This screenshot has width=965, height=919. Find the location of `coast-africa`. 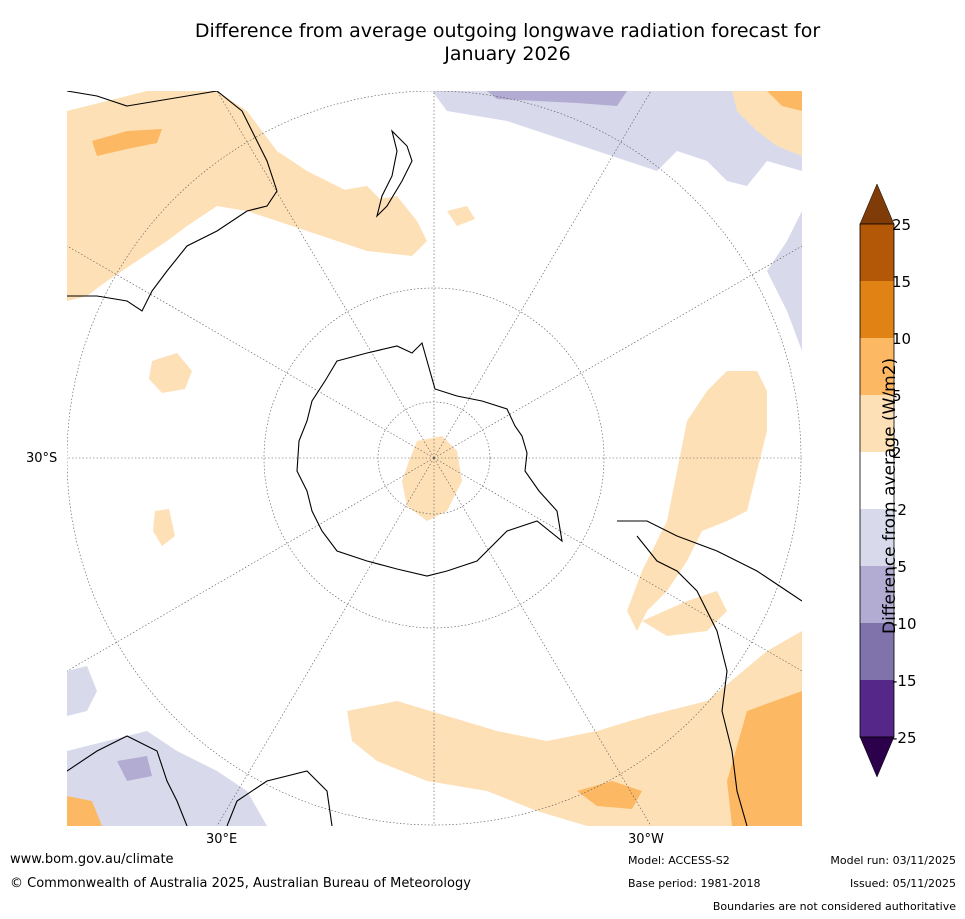

coast-africa is located at coordinates (200, 780).